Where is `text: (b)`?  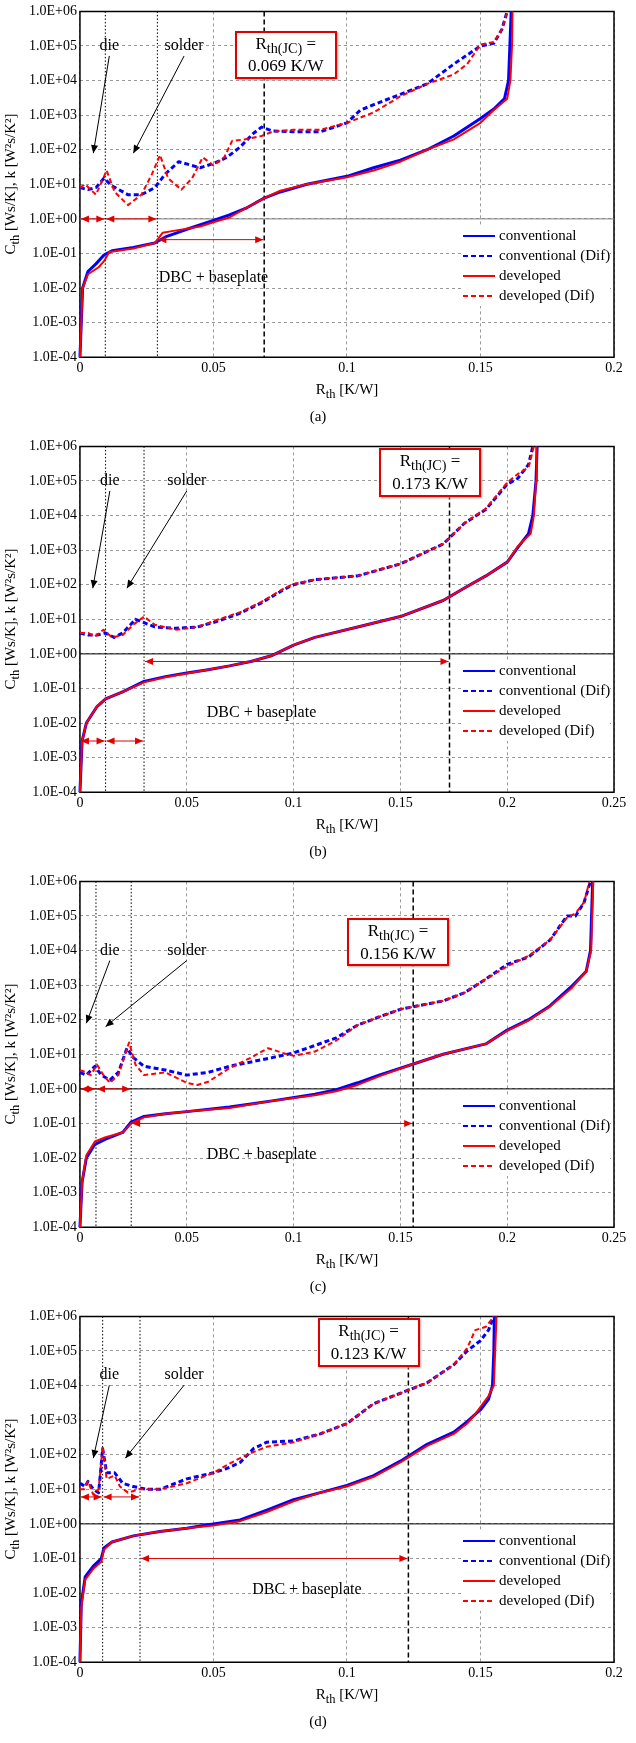
text: (b) is located at coordinates (318, 851).